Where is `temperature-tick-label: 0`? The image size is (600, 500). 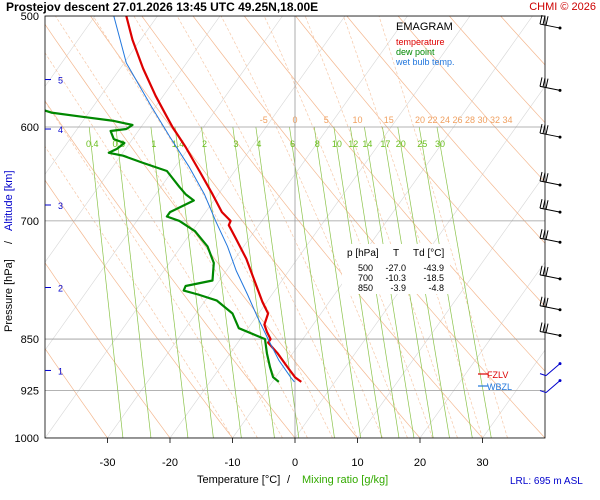
temperature-tick-label: 0 is located at coordinates (295, 463).